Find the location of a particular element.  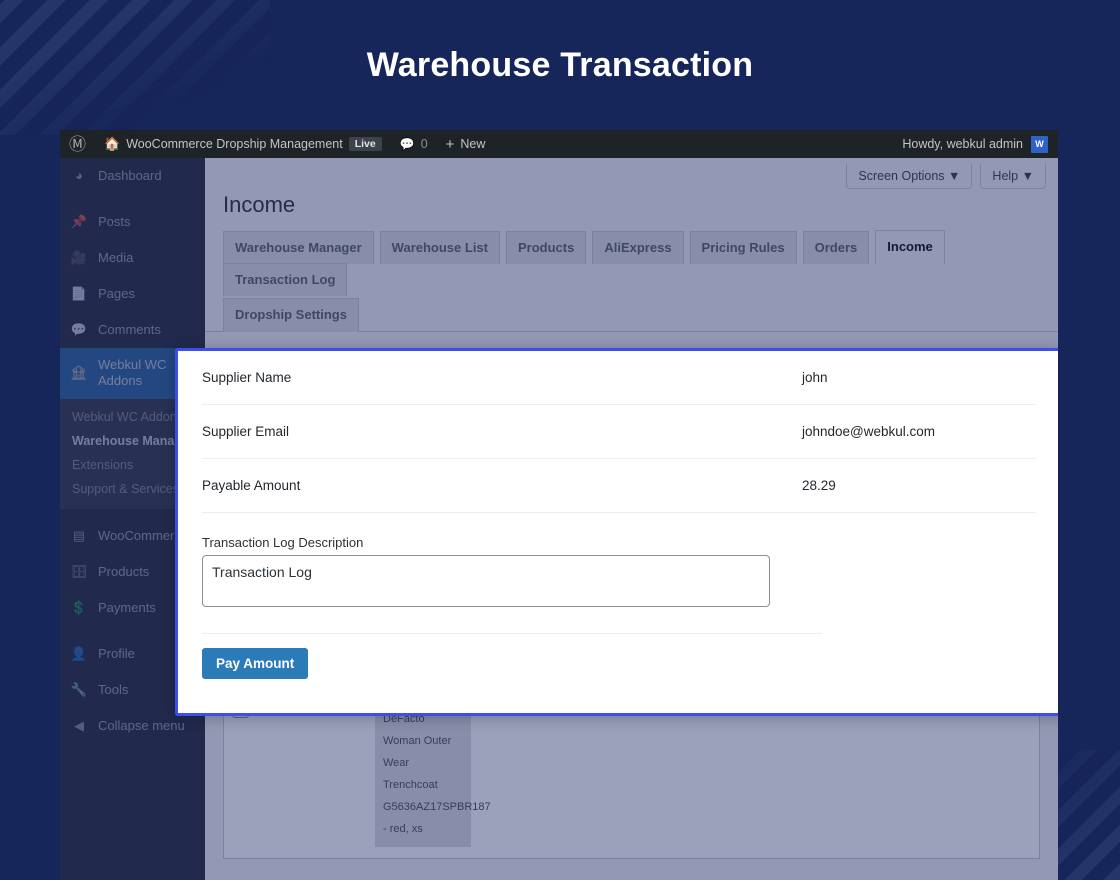

tab-orders: Orders is located at coordinates (836, 248).